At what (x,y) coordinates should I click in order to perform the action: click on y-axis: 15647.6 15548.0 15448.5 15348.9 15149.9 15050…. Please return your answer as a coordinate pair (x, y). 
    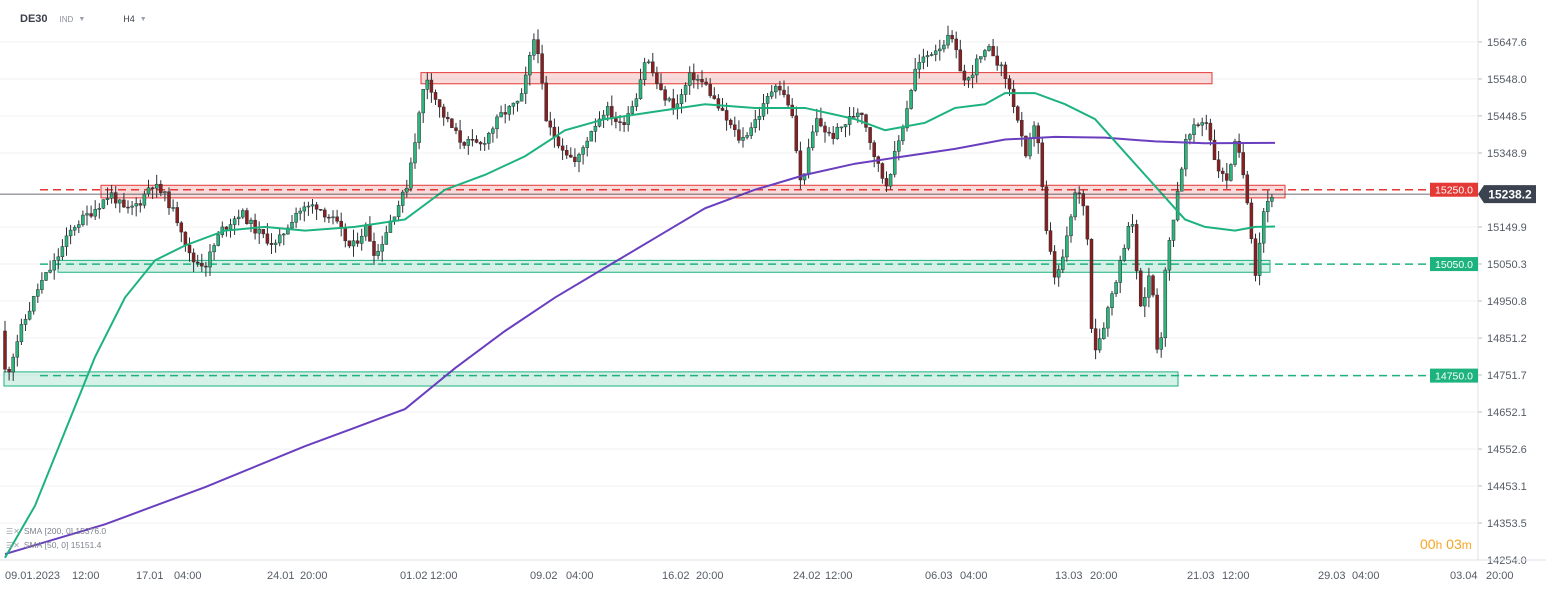
    Looking at the image, I should click on (1502, 283).